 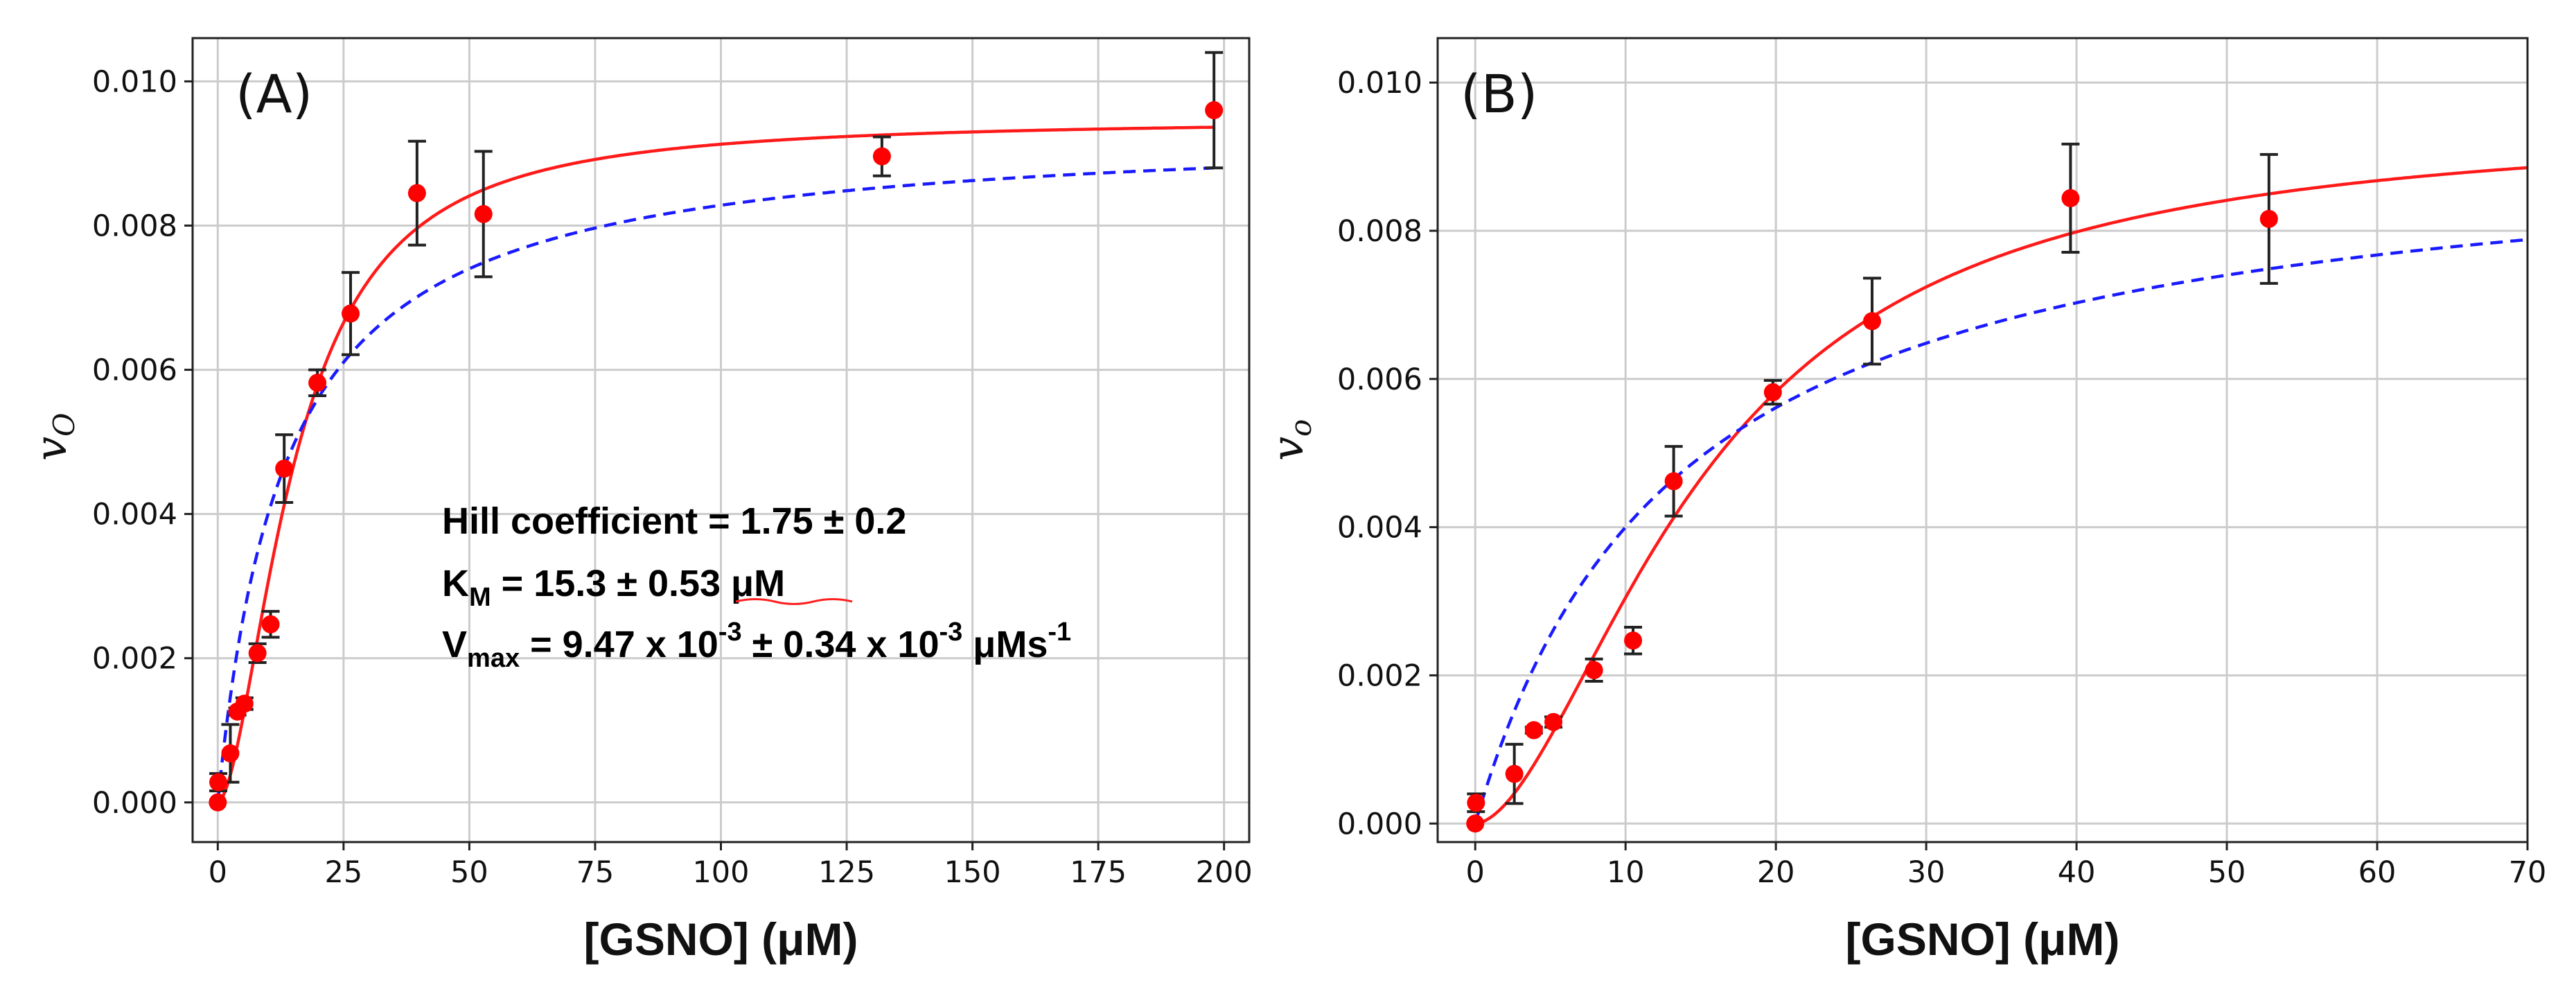 I want to click on chart-b-xtick-label-1: 10, so click(x=1626, y=872).